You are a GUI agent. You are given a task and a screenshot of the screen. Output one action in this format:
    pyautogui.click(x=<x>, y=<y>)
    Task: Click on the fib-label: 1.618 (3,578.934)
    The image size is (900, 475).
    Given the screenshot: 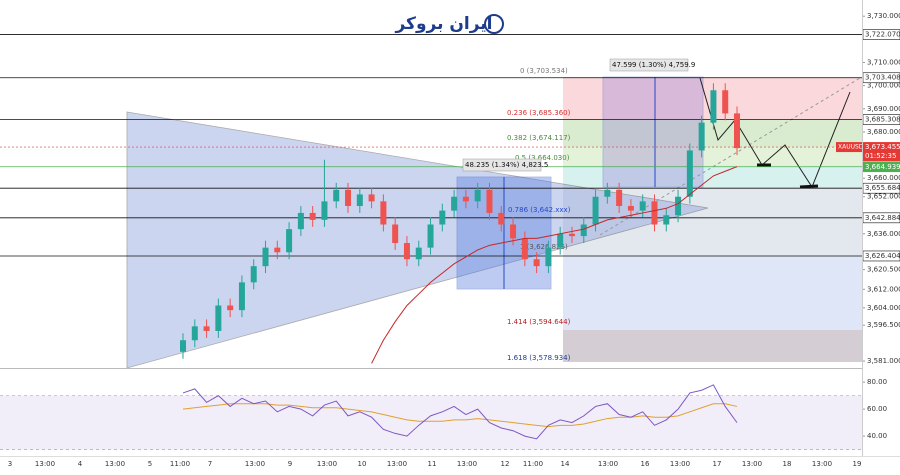 What is the action you would take?
    pyautogui.click(x=539, y=358)
    